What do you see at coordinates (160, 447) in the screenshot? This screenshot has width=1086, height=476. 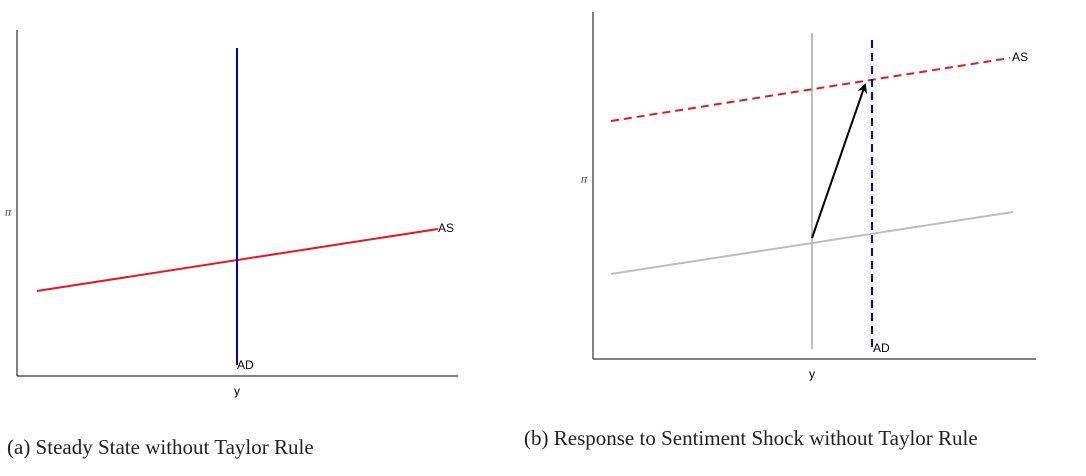 I see `caption: (a) Steady State without Taylor Rule` at bounding box center [160, 447].